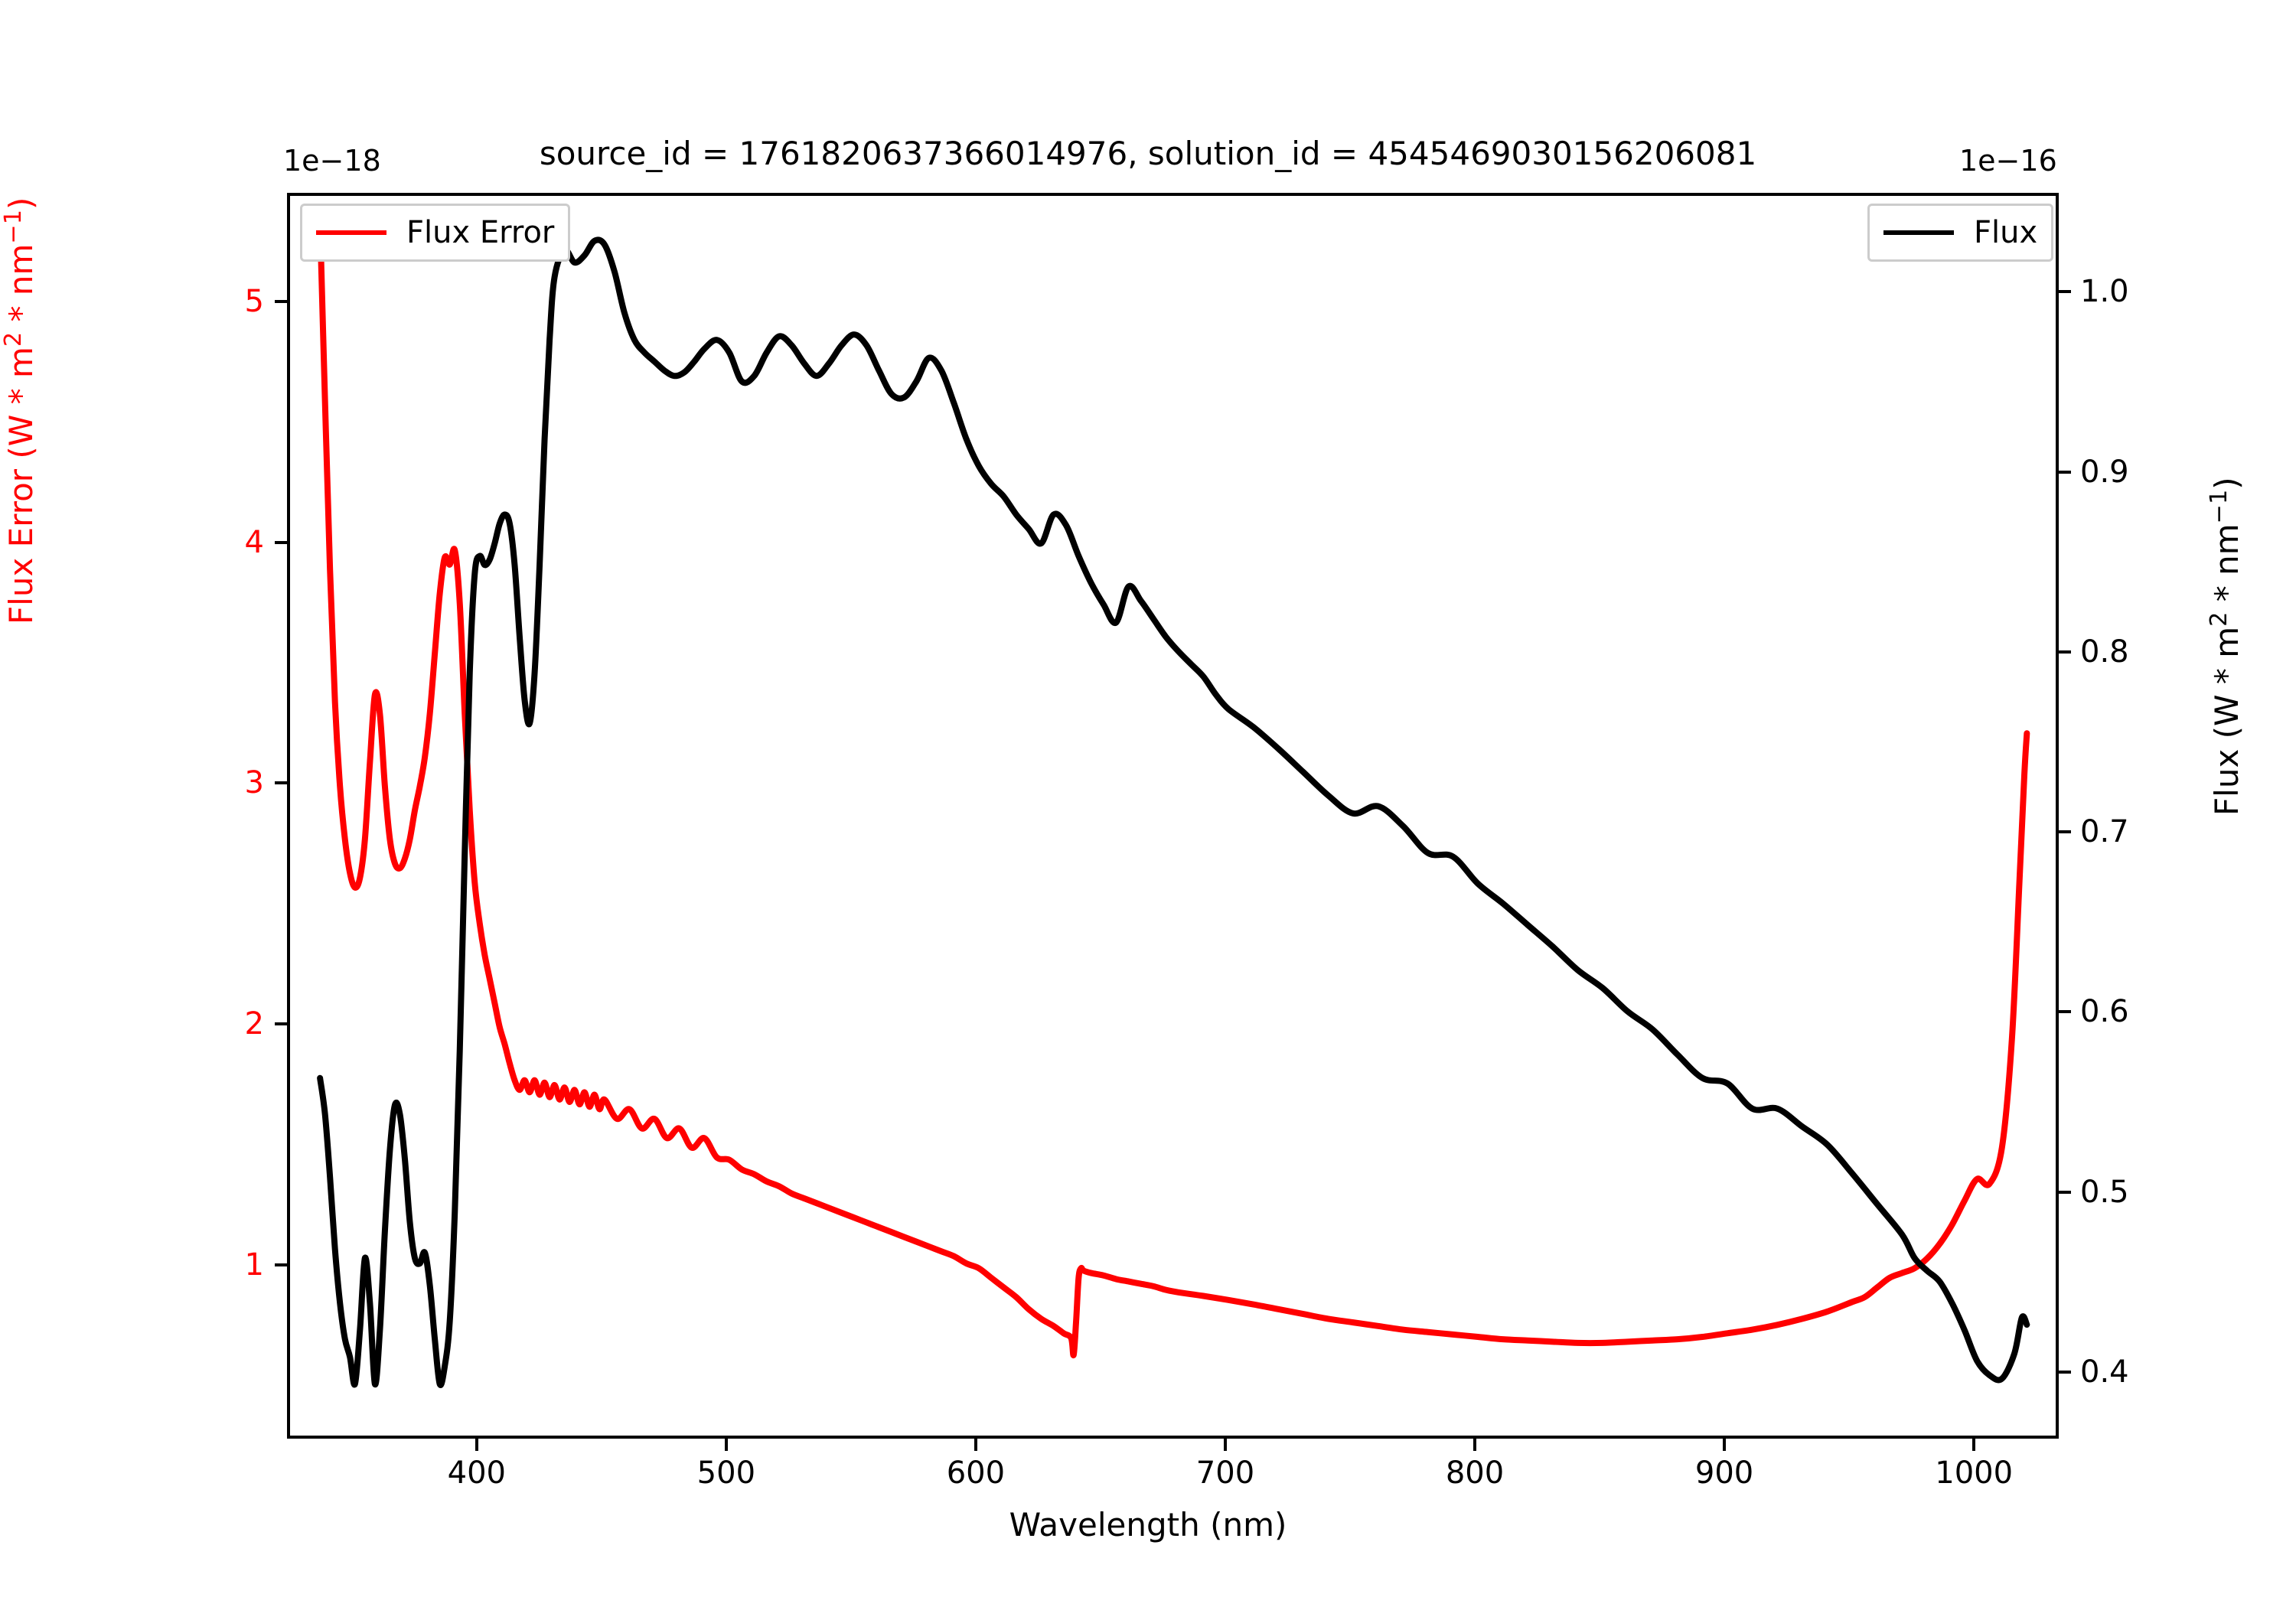 The width and height of the screenshot is (2296, 1607). Describe the element at coordinates (2008, 161) in the screenshot. I see `right-axis-offset-text: 1e−16` at that location.